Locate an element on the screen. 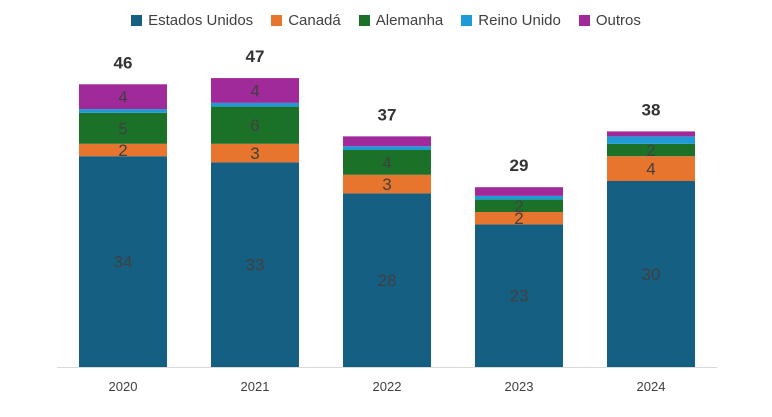 The image size is (772, 417). x-tick-label: 2022 is located at coordinates (387, 386).